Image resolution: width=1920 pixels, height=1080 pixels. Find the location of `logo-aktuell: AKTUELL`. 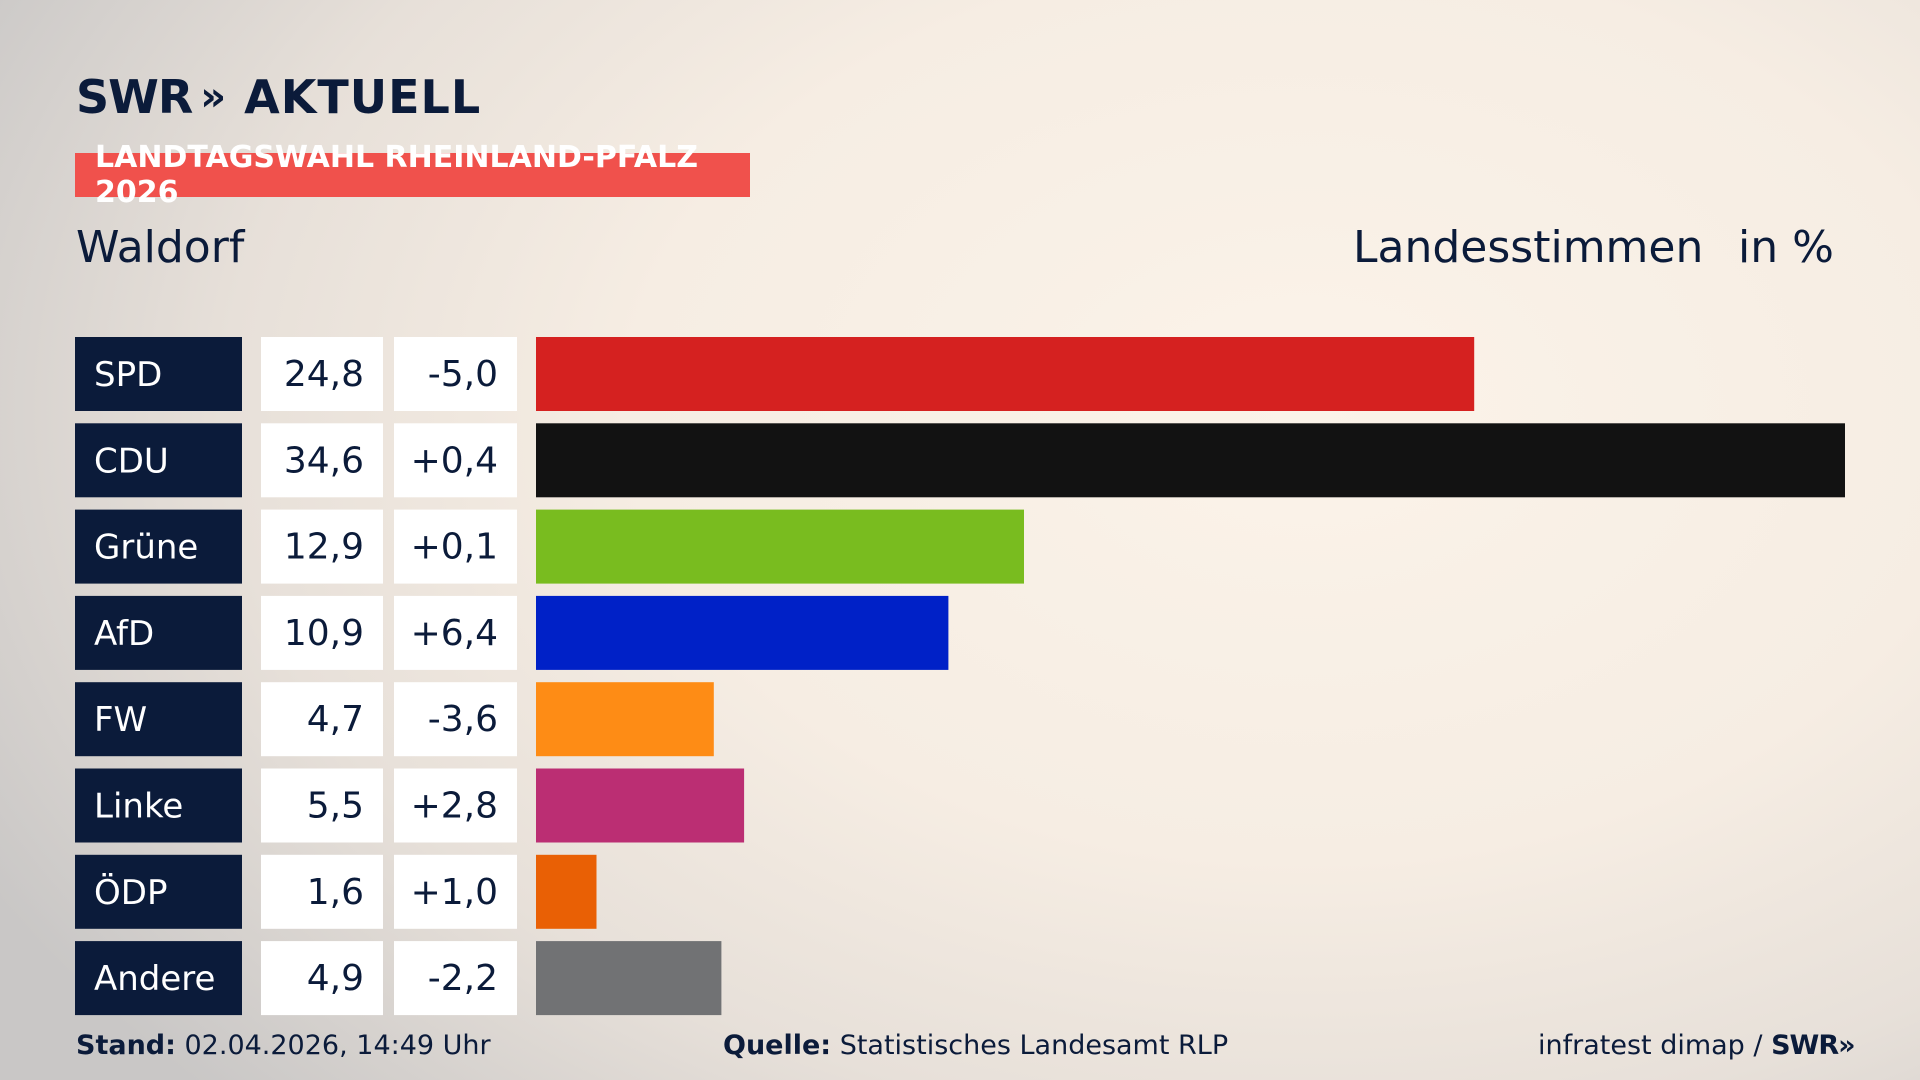

logo-aktuell: AKTUELL is located at coordinates (363, 97).